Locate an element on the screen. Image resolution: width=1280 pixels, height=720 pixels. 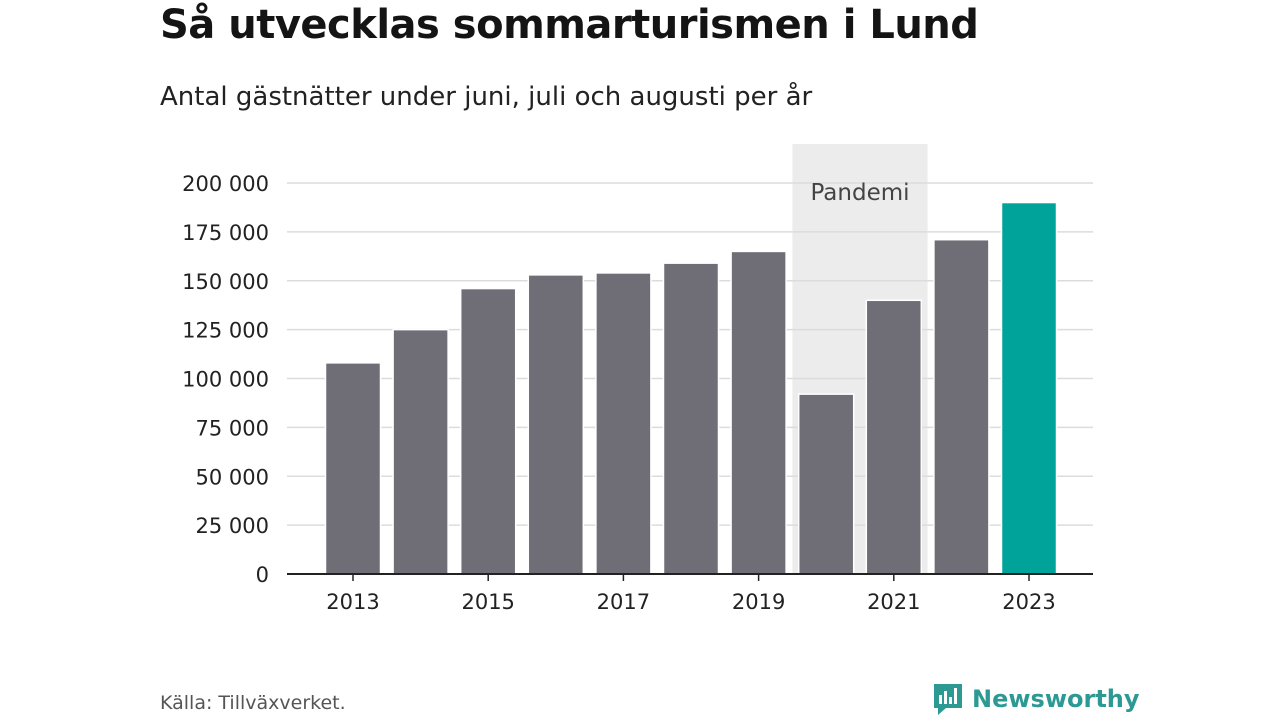
newsworthy-logo-icon is located at coordinates (948, 699).